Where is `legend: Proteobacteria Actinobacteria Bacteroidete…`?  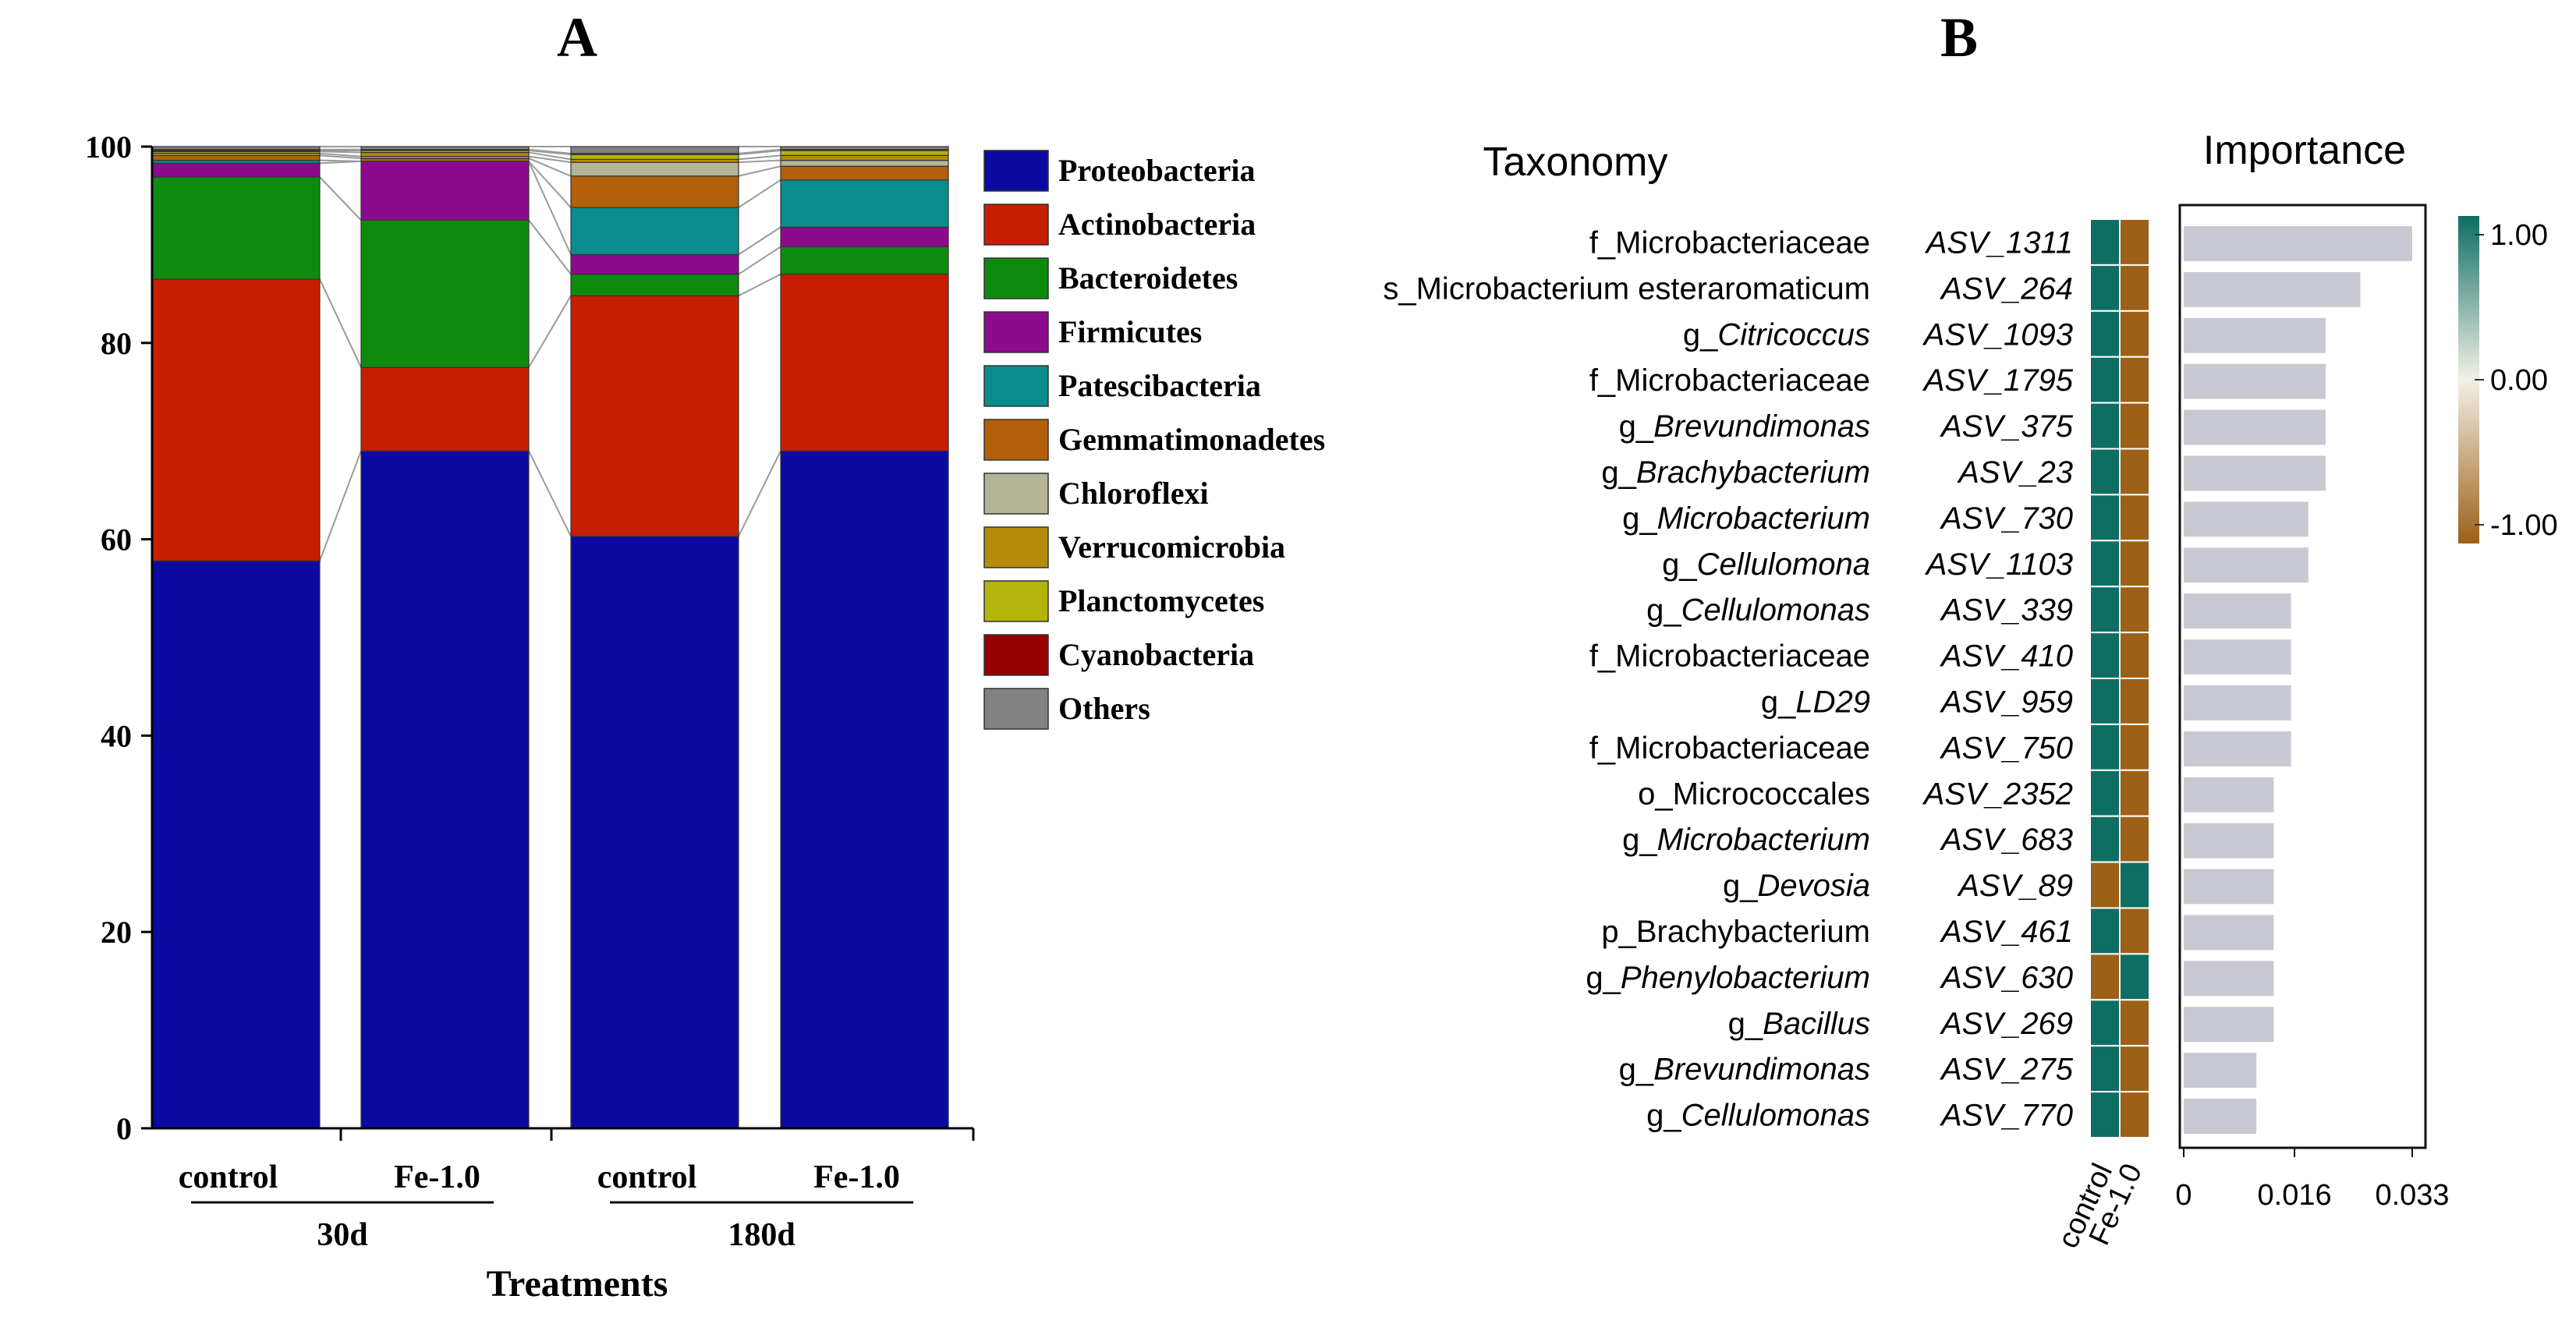 legend: Proteobacteria Actinobacteria Bacteroidete… is located at coordinates (1154, 440).